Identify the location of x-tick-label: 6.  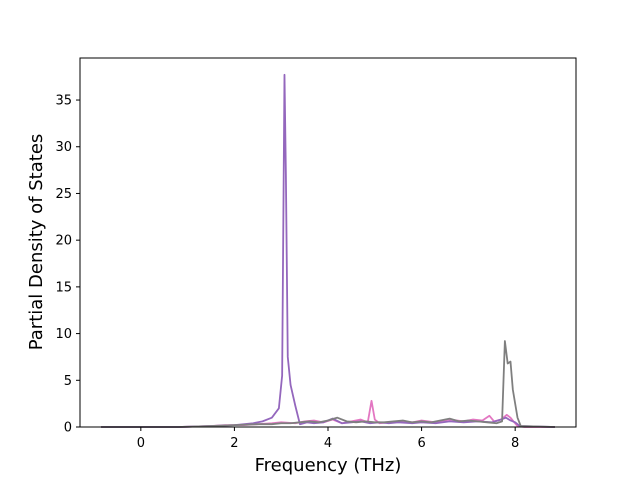
(421, 443).